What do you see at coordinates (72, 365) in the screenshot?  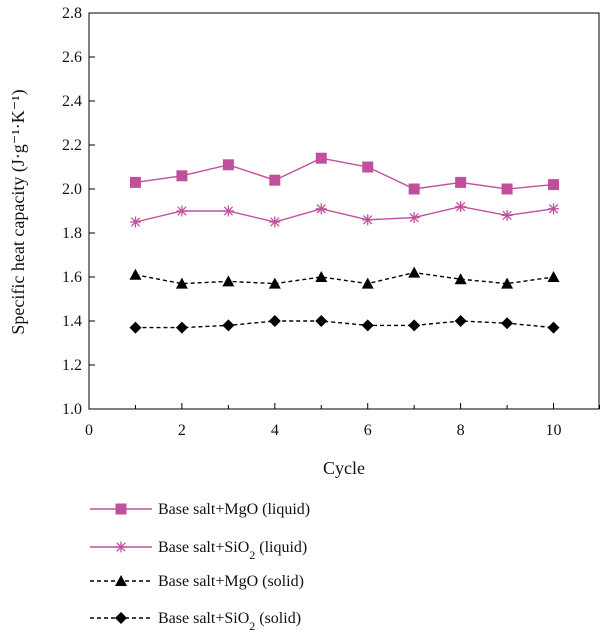 I see `y-tick-label: 1.2` at bounding box center [72, 365].